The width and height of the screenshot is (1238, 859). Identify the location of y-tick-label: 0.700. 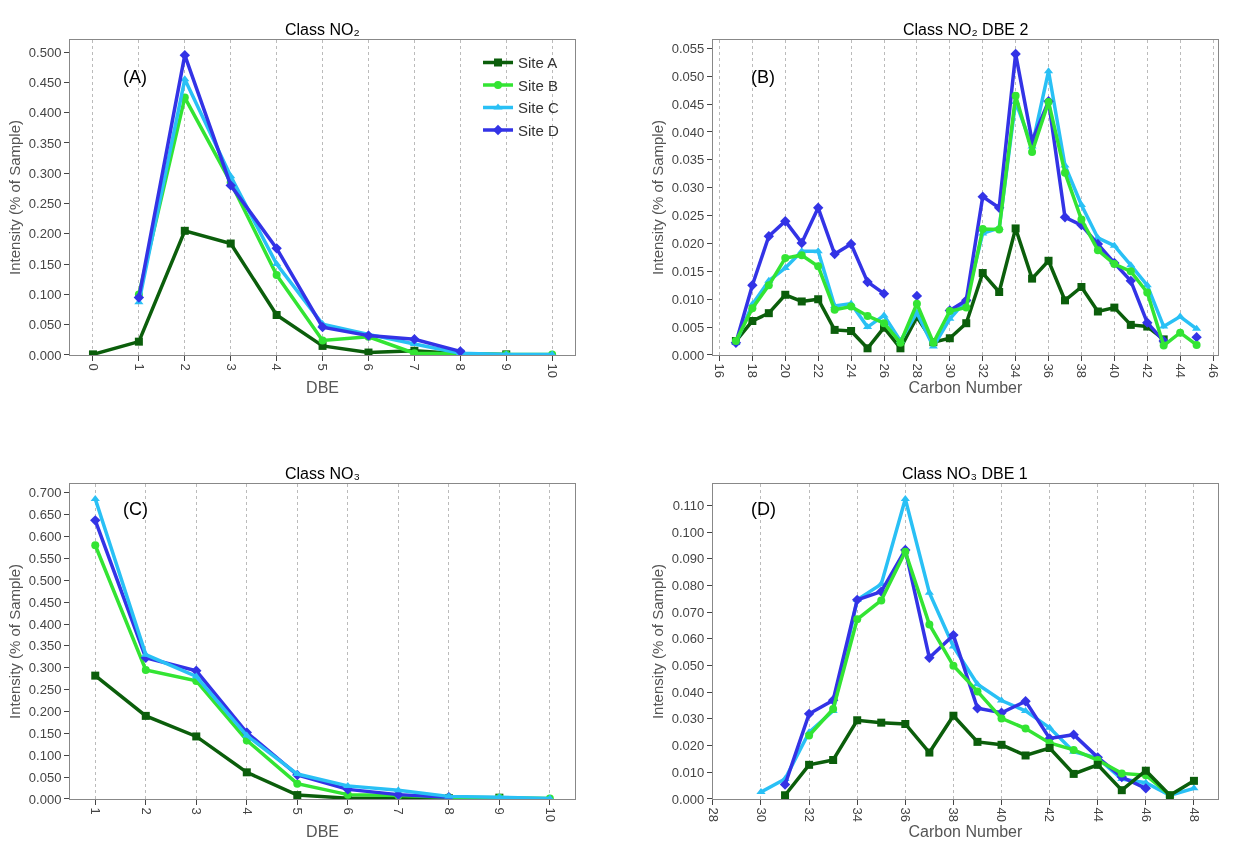
(45, 493).